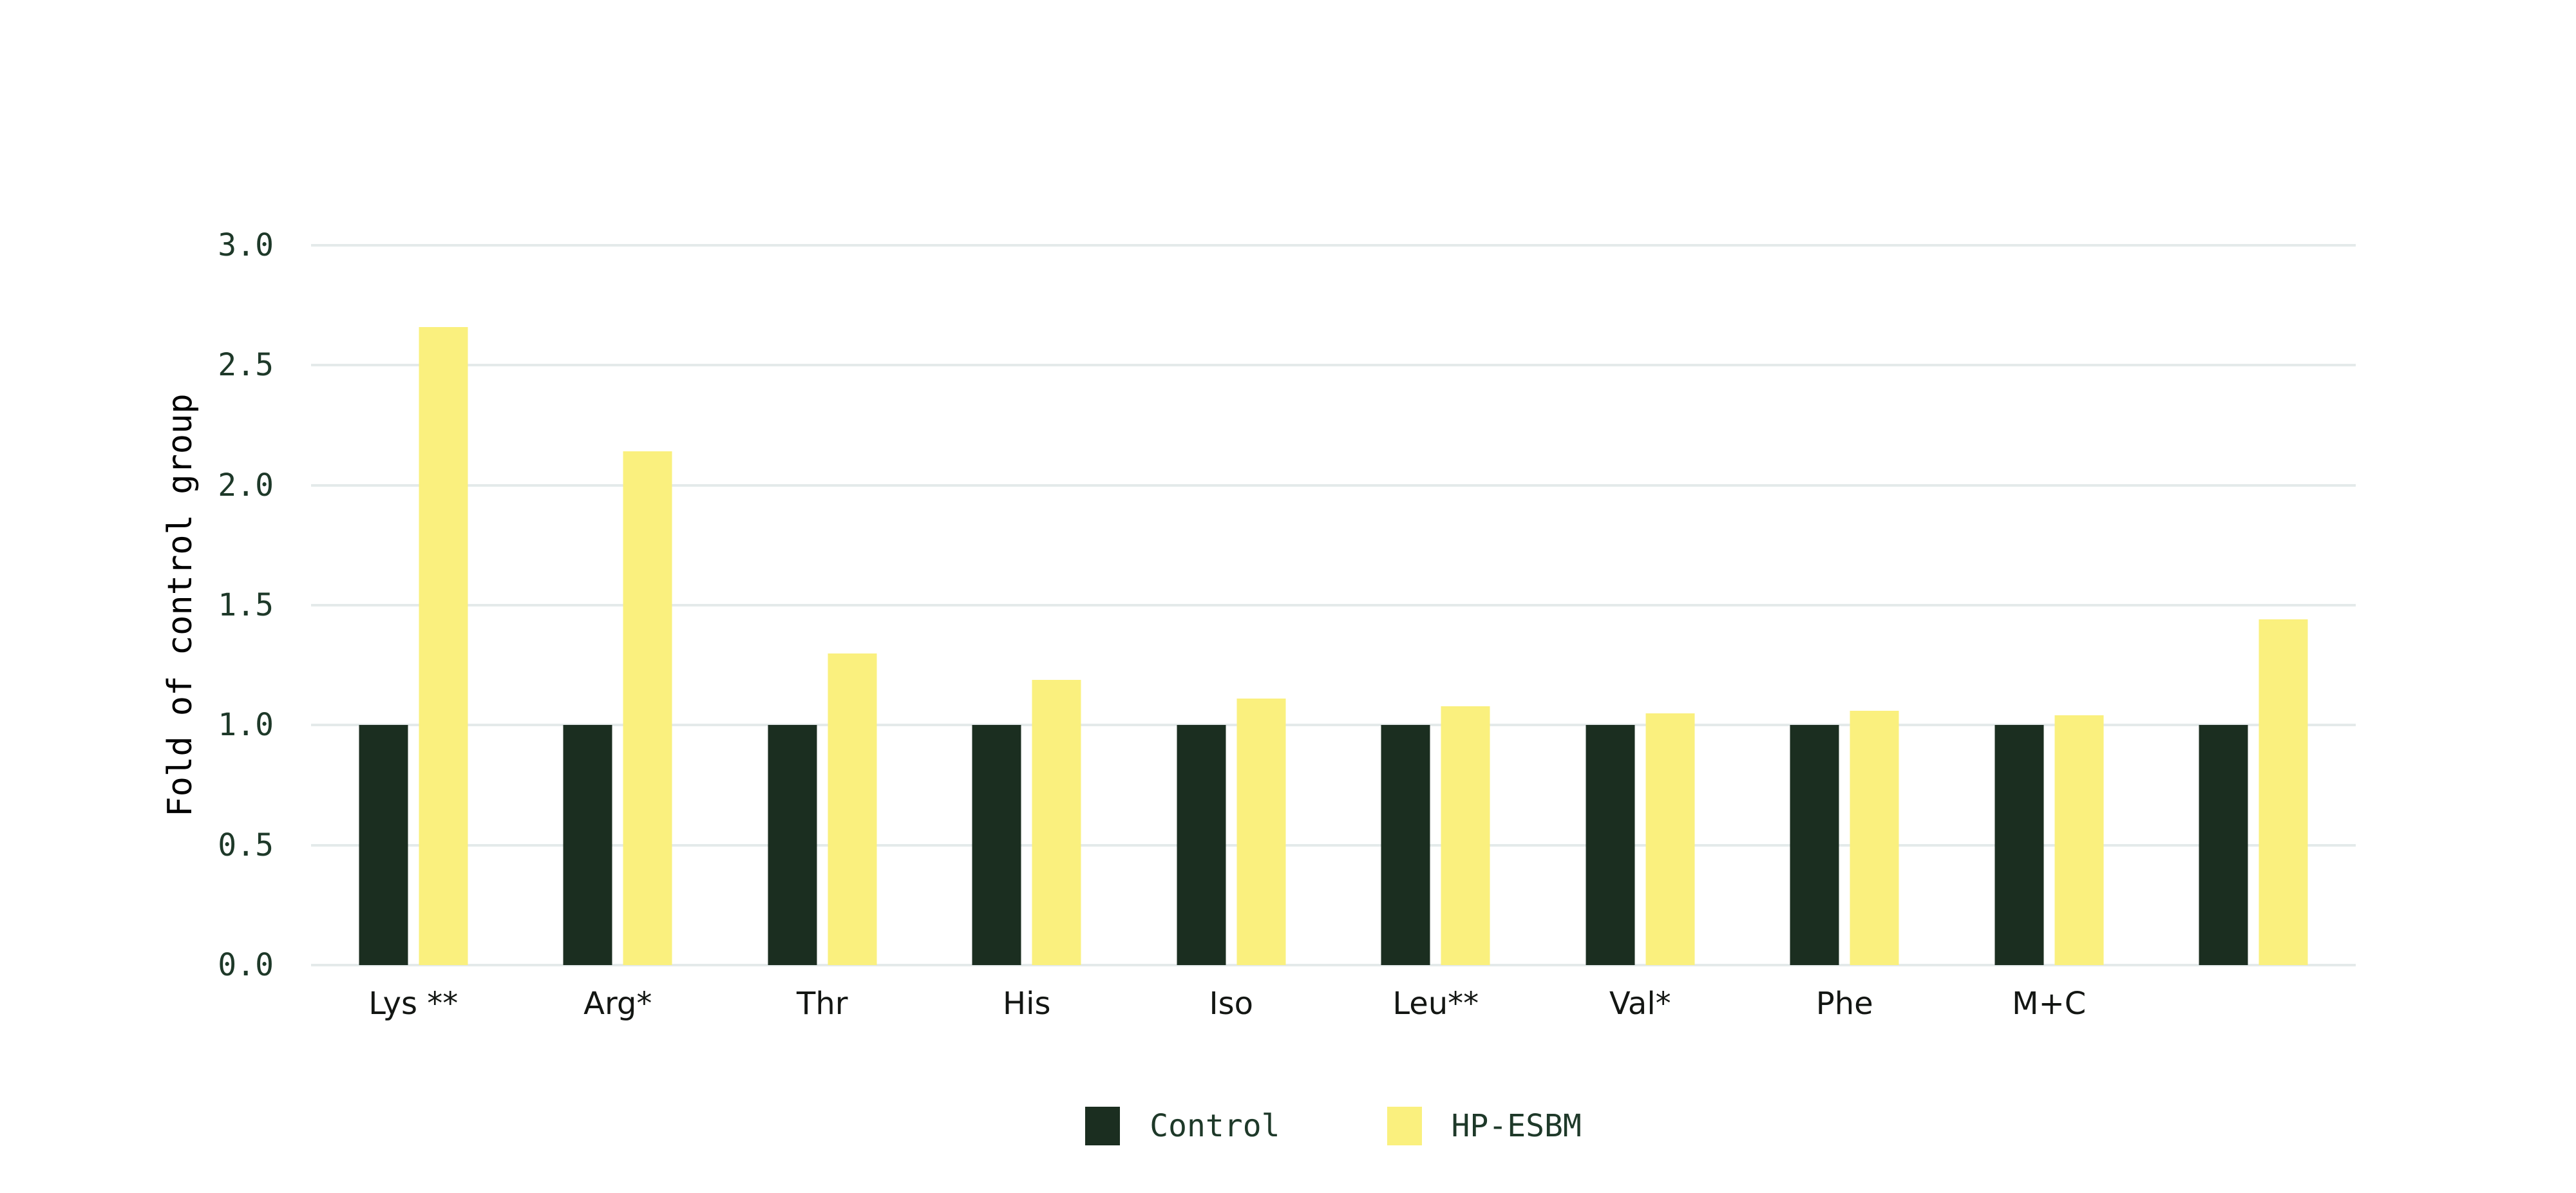 This screenshot has width=2576, height=1193. I want to click on x-tick-label-leu: Leu**, so click(1436, 1003).